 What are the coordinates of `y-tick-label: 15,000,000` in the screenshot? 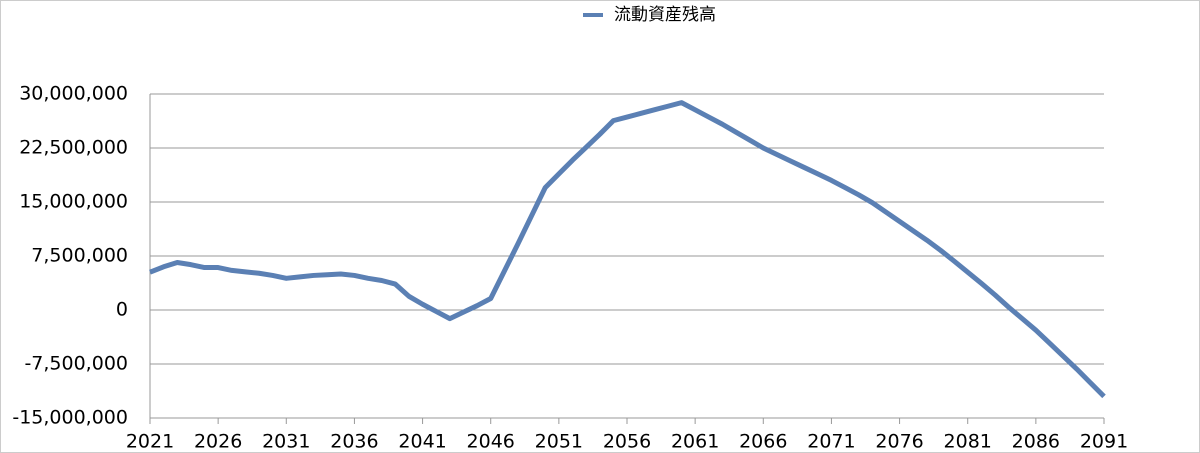 It's located at (73, 202).